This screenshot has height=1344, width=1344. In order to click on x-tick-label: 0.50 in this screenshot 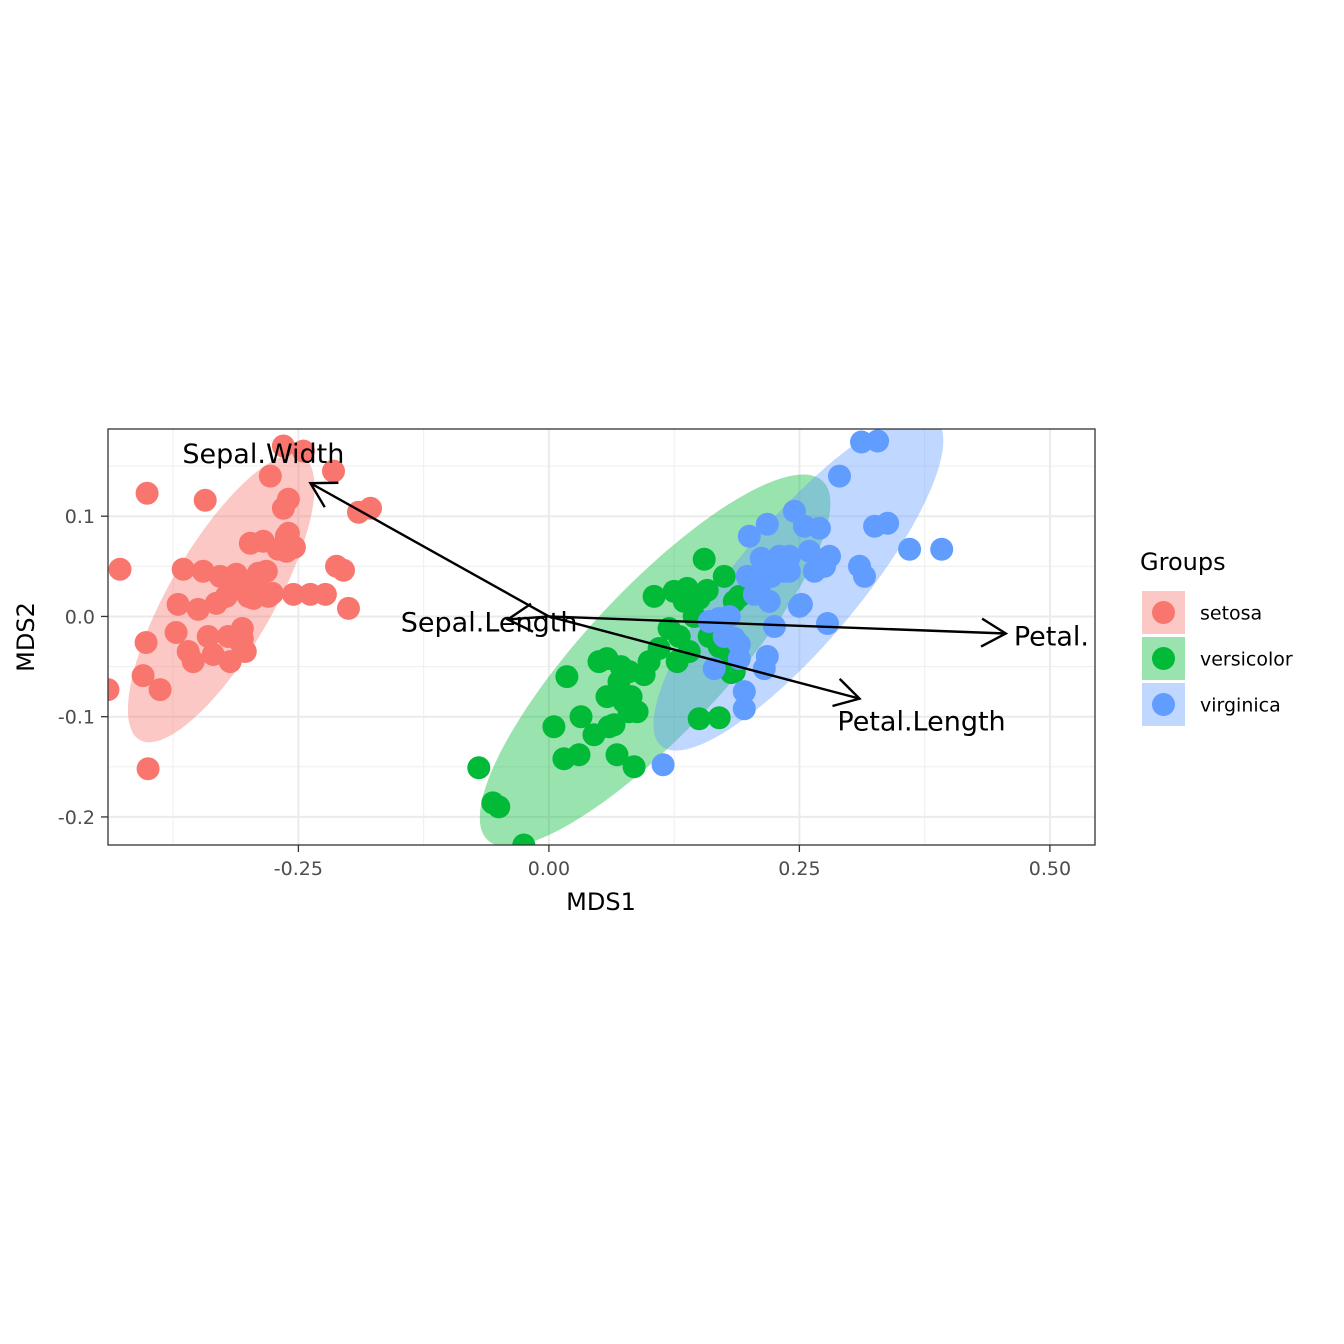, I will do `click(1050, 869)`.